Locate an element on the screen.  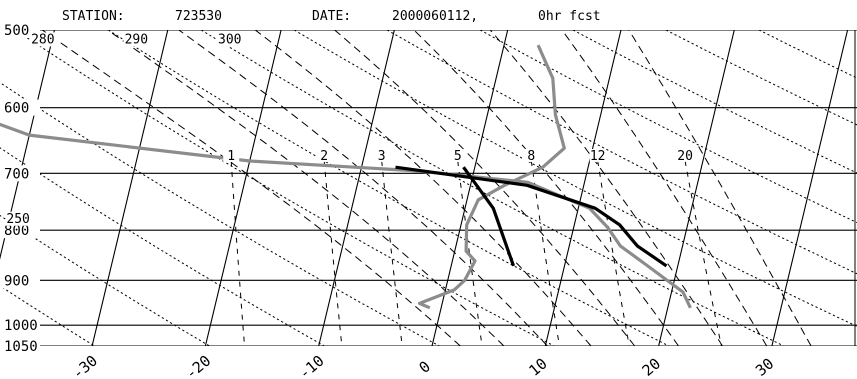
temperature-tick-label: -20 is located at coordinates (198, 365).